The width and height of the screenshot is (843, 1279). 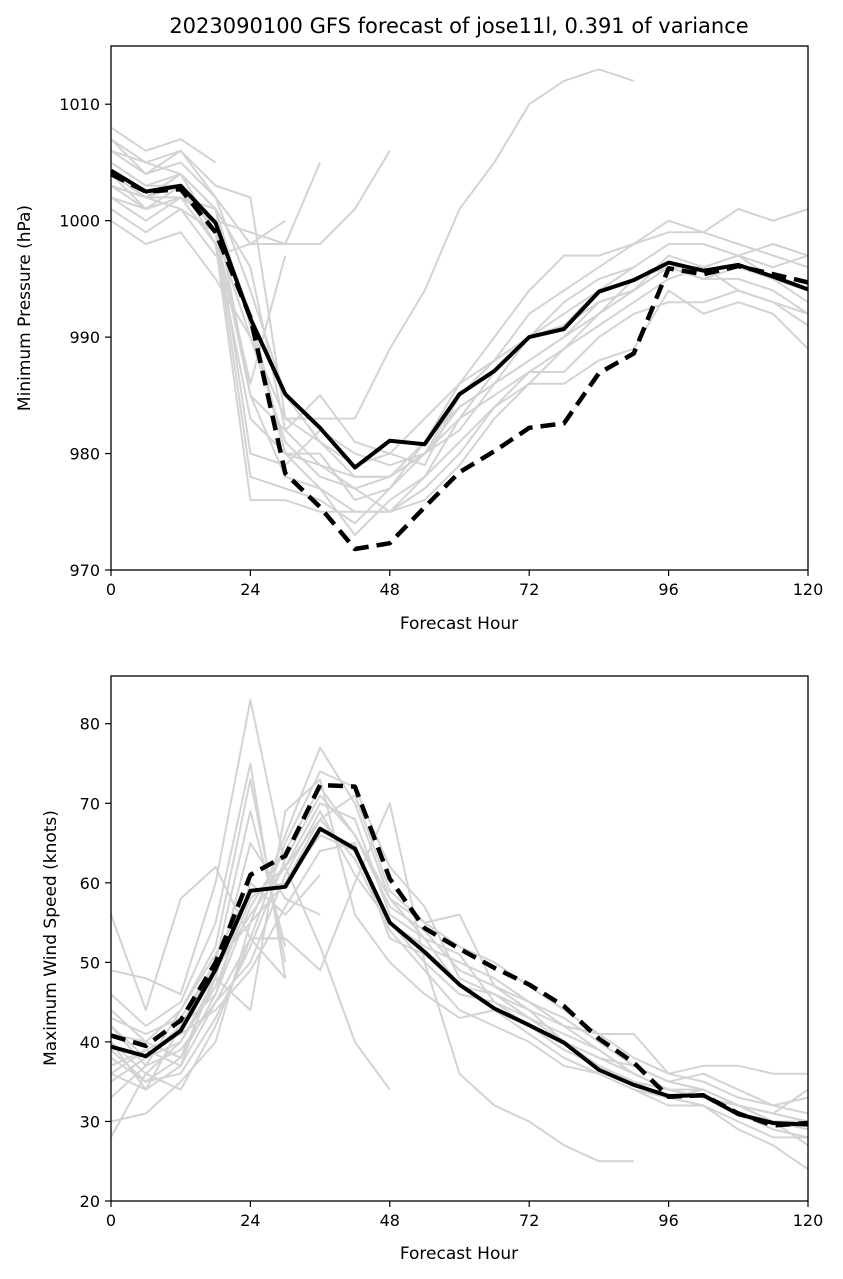 I want to click on pressure-y-tick-label: 970, so click(x=84, y=570).